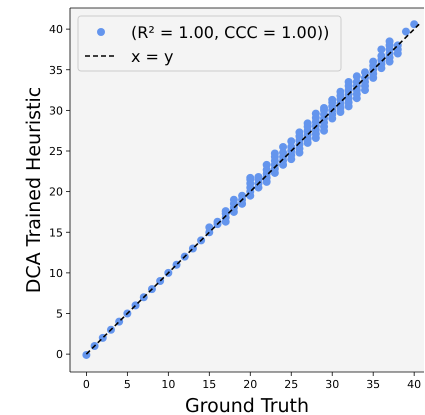 This screenshot has width=425, height=415. Describe the element at coordinates (291, 384) in the screenshot. I see `x-tick-label: 25` at that location.